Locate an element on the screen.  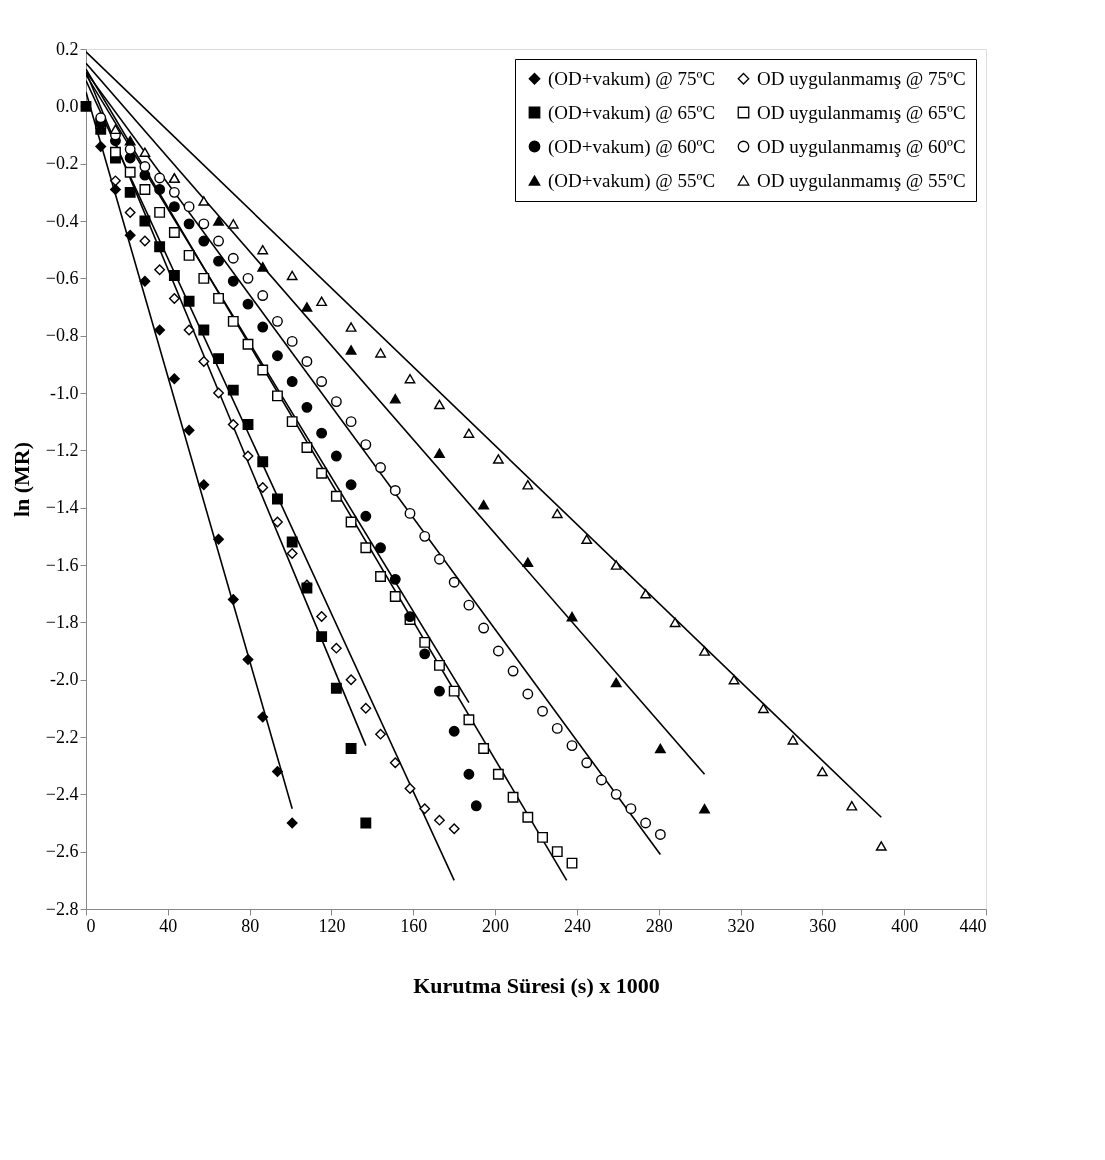
x-tick-label: 280 is located at coordinates (659, 925).